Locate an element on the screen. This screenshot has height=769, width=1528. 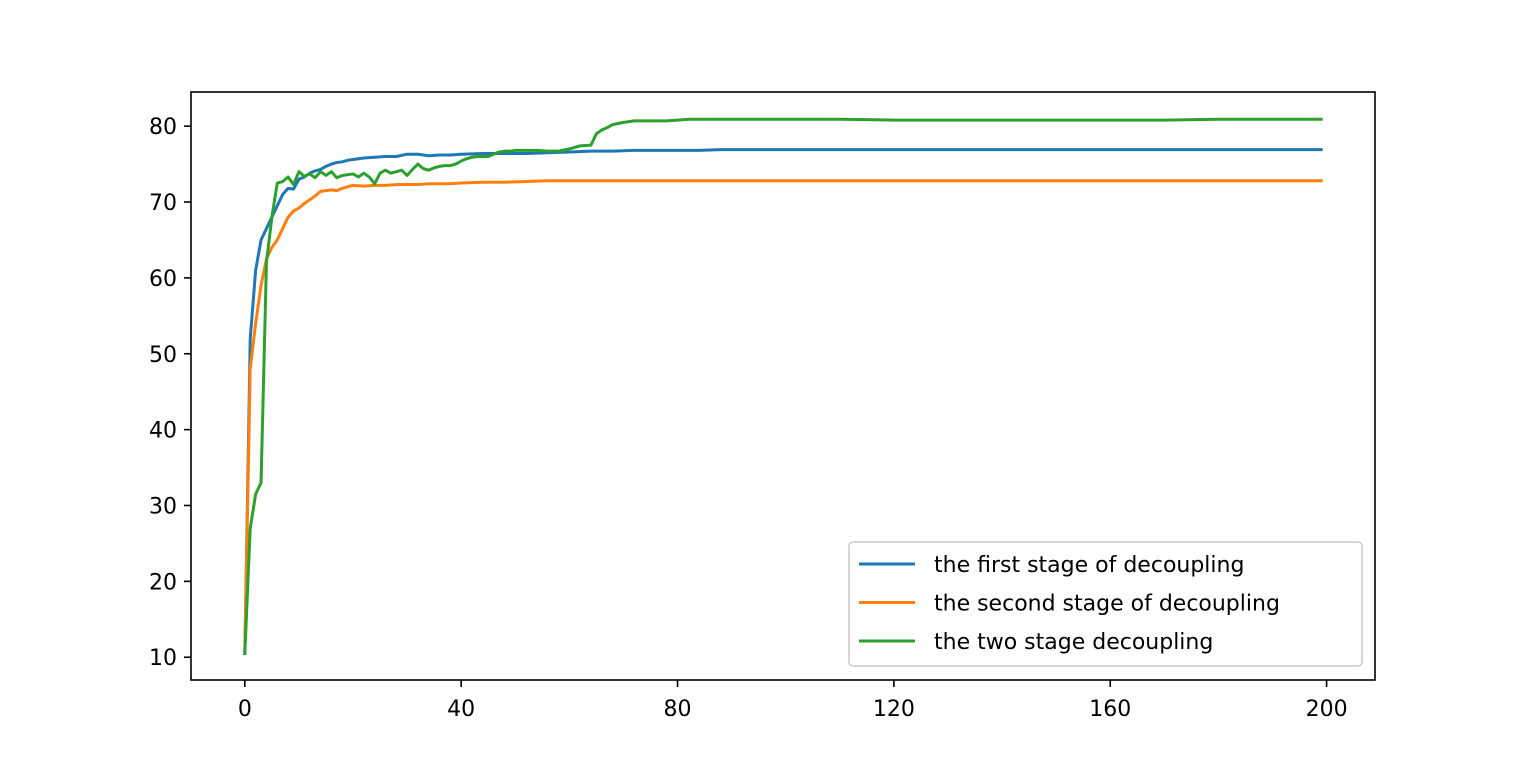
y-tick-label: 50 is located at coordinates (163, 355).